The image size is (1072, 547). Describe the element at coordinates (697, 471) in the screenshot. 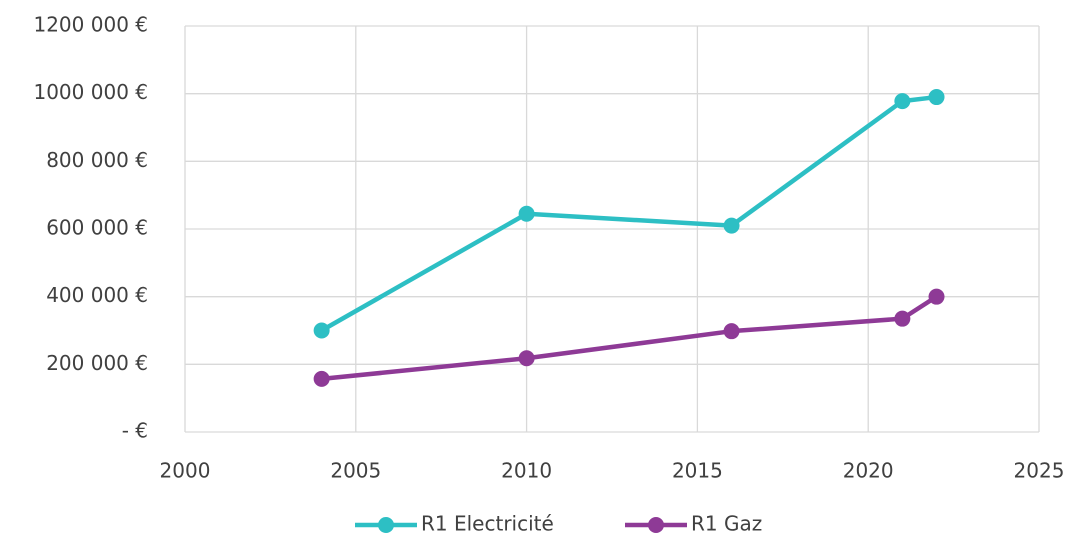

I see `x-tick-label: 2015` at that location.